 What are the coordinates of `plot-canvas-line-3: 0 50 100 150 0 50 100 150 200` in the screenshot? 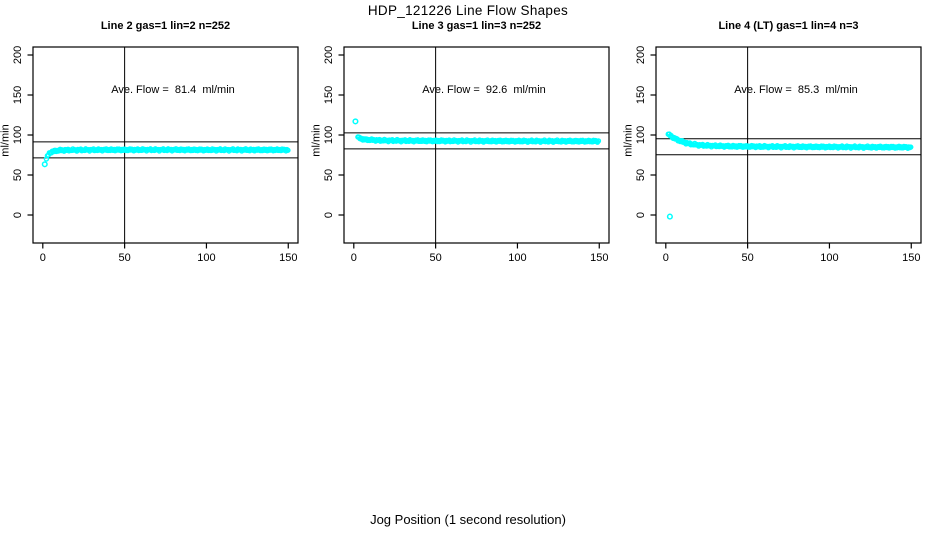 It's located at (466, 155).